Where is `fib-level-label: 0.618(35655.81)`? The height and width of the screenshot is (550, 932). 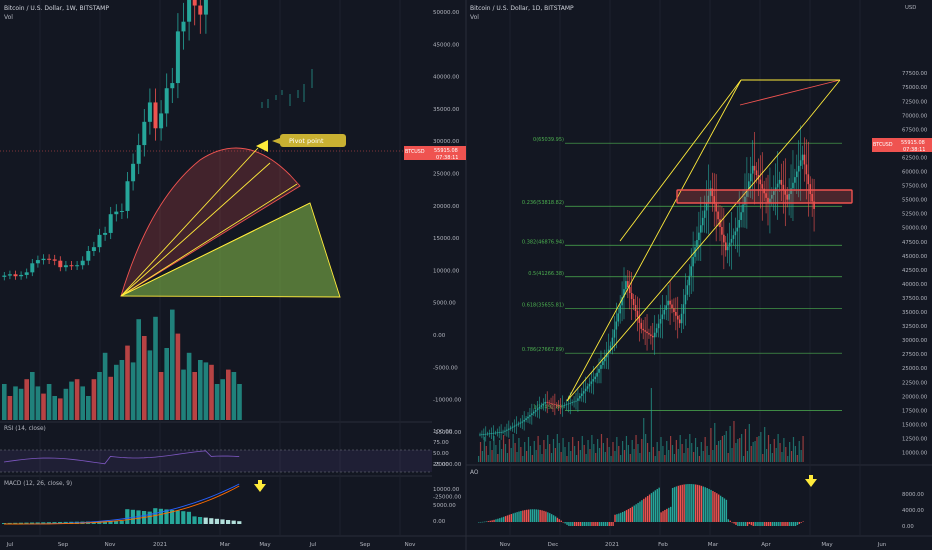 fib-level-label: 0.618(35655.81) is located at coordinates (543, 305).